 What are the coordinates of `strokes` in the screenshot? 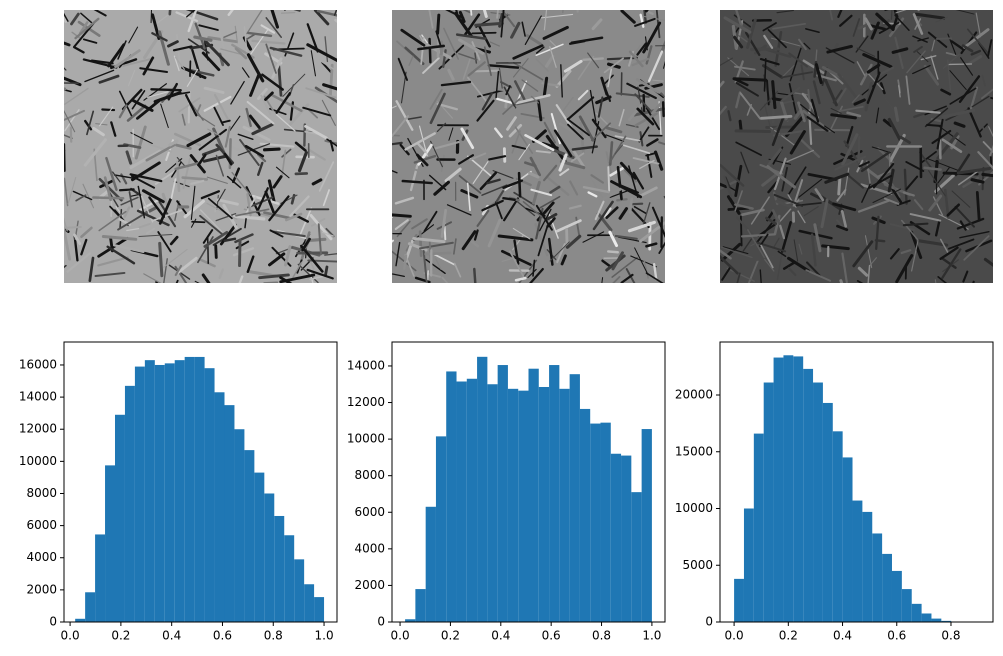 It's located at (856, 146).